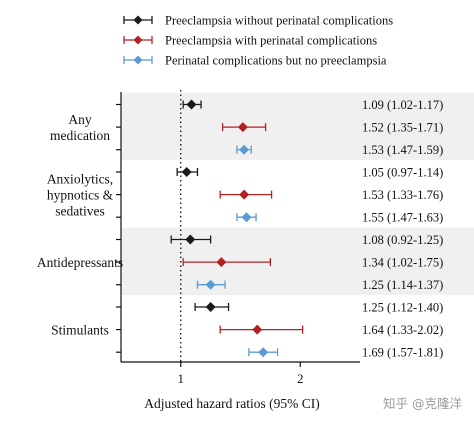 This screenshot has height=421, width=474. Describe the element at coordinates (402, 105) in the screenshot. I see `ci-value-label: 1.09 (1.02-1.17)` at that location.